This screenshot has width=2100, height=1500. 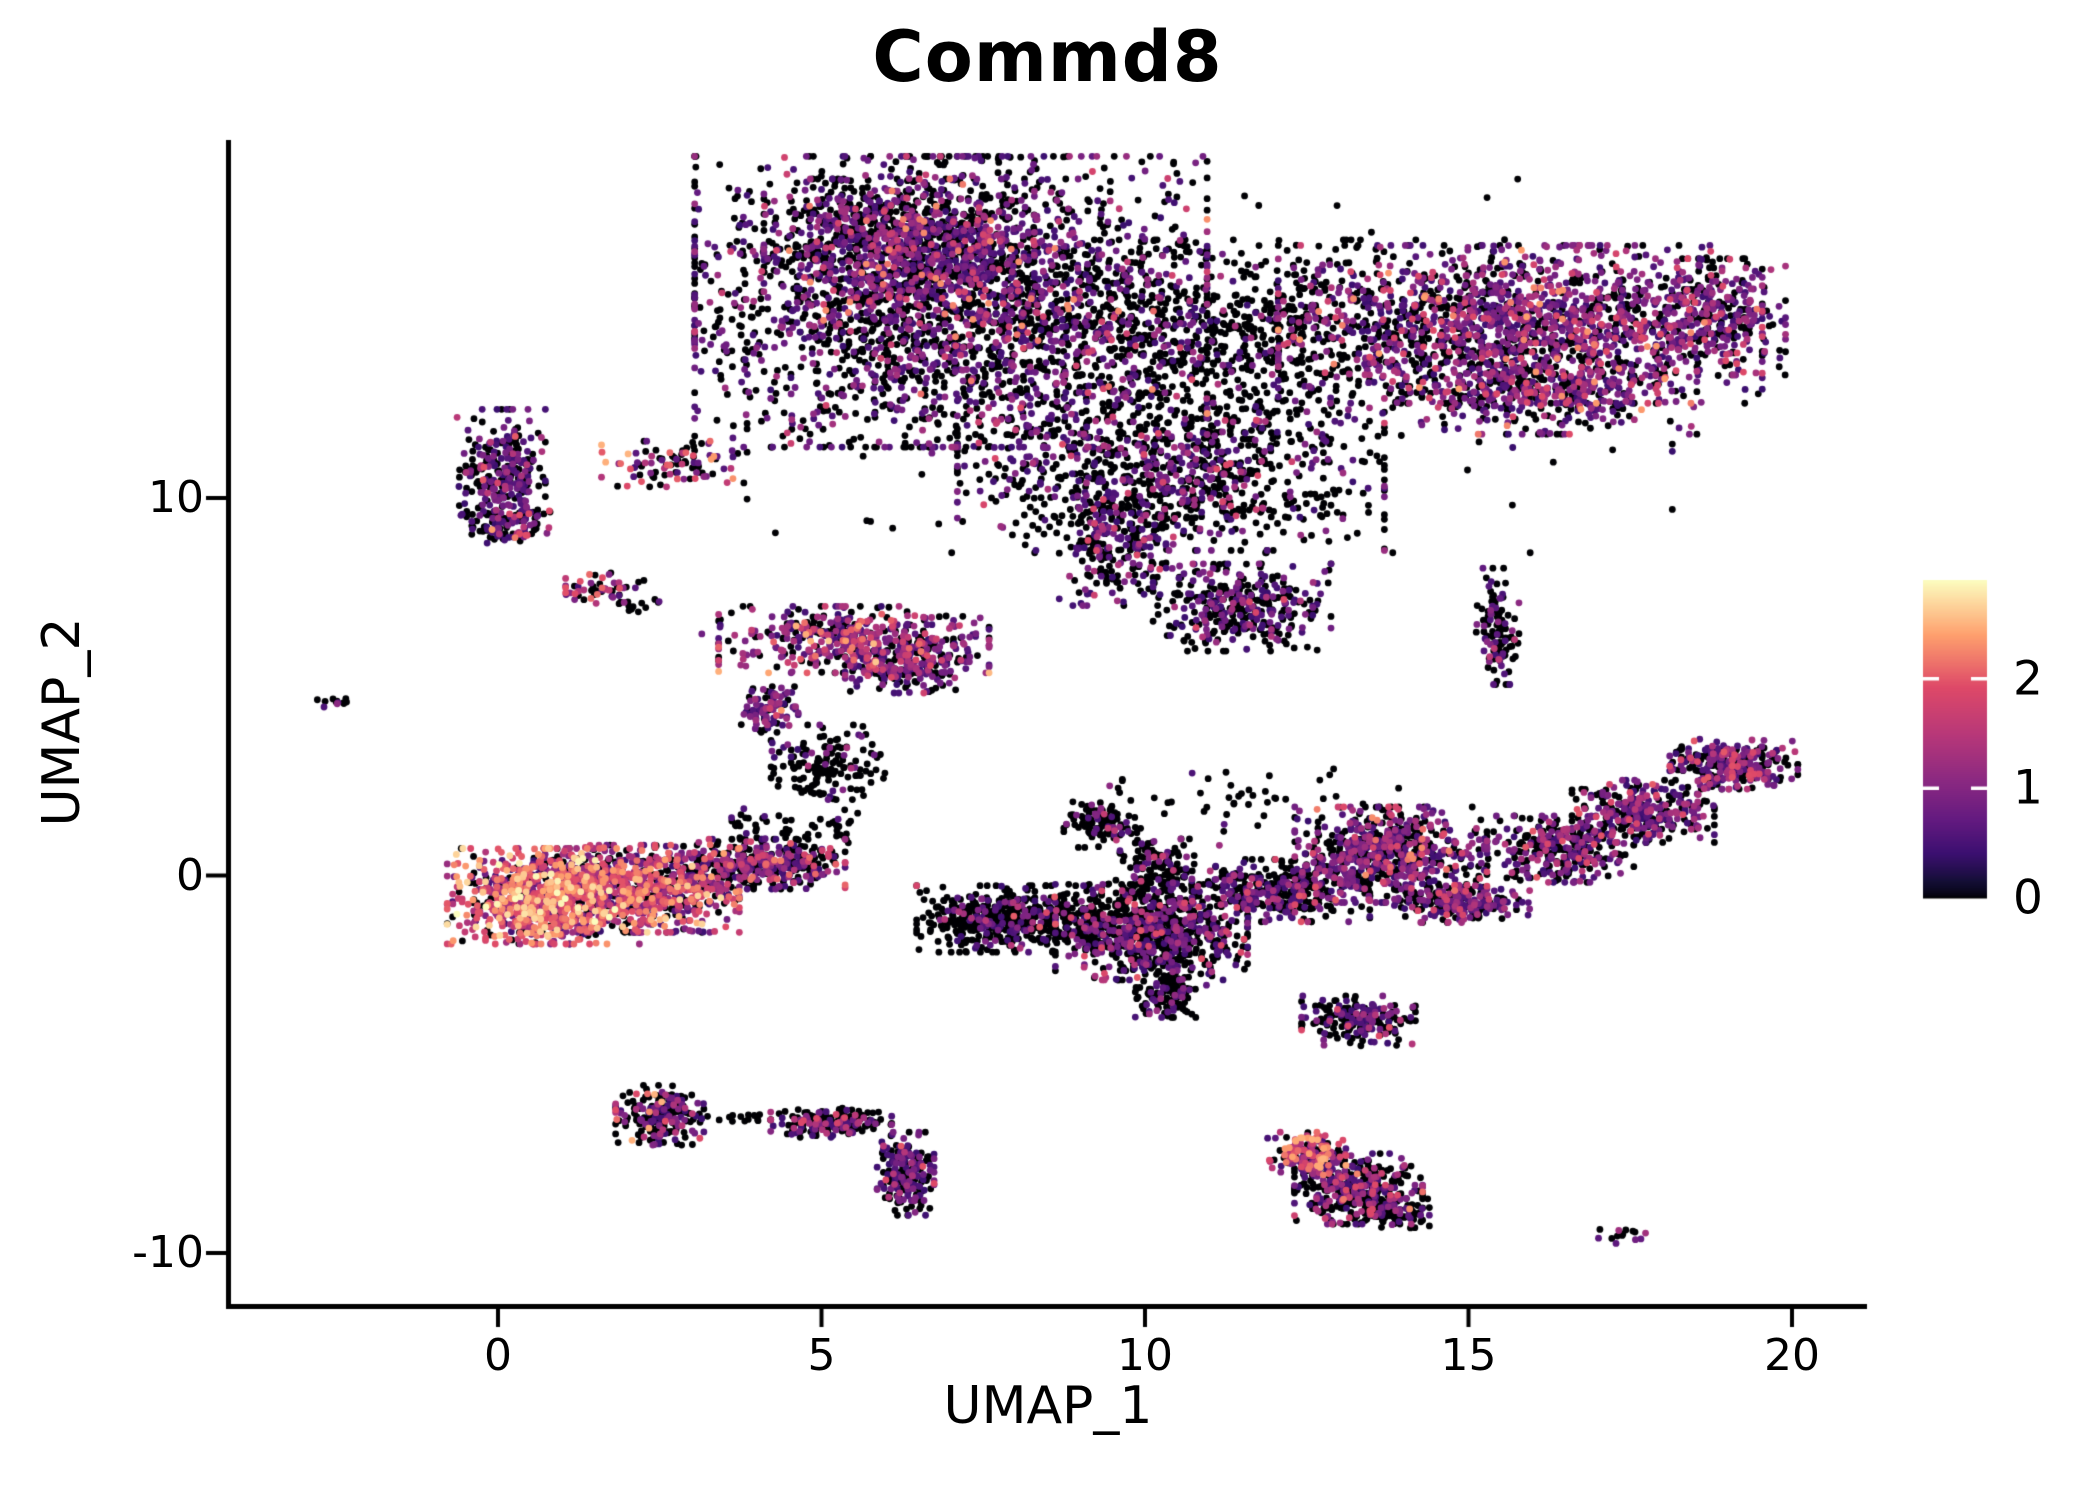 What do you see at coordinates (2028, 679) in the screenshot?
I see `colorbar-tick-label-2: 2` at bounding box center [2028, 679].